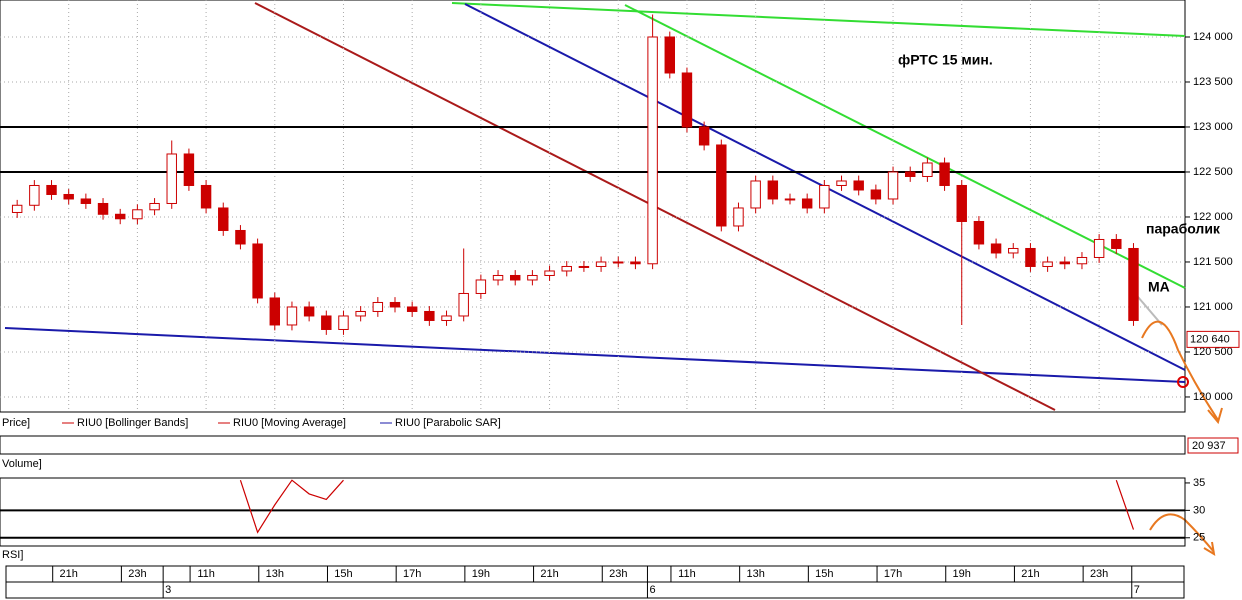 This screenshot has width=1242, height=600. Describe the element at coordinates (16, 423) in the screenshot. I see `panel-label: Price]` at that location.